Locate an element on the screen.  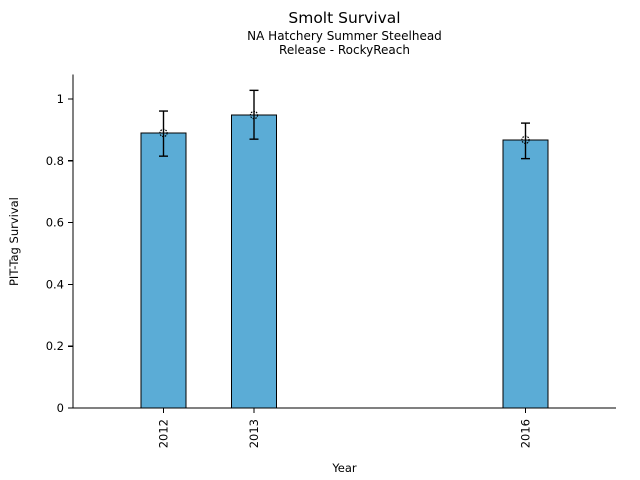
y-tick-label: 0.2 is located at coordinates (55, 346).